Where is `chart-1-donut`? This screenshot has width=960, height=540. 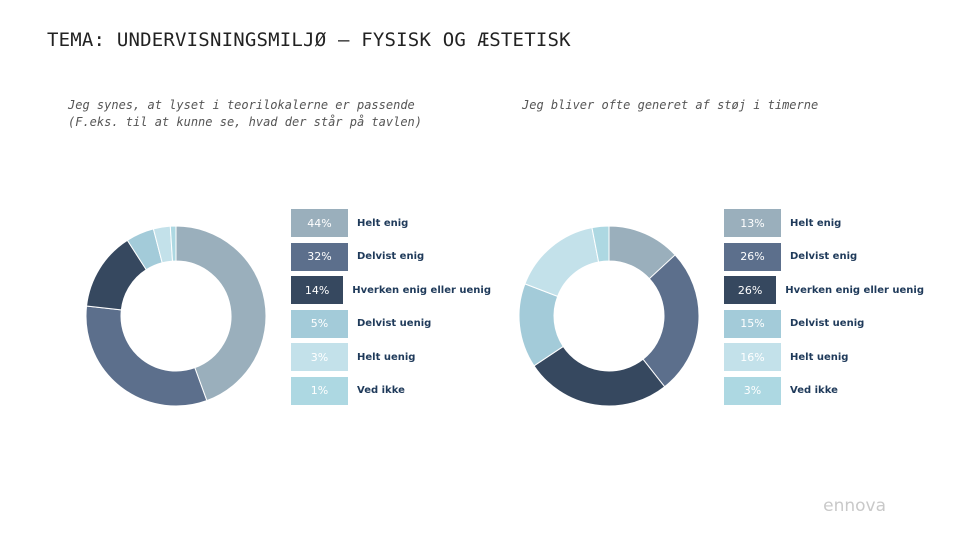 chart-1-donut is located at coordinates (176, 316).